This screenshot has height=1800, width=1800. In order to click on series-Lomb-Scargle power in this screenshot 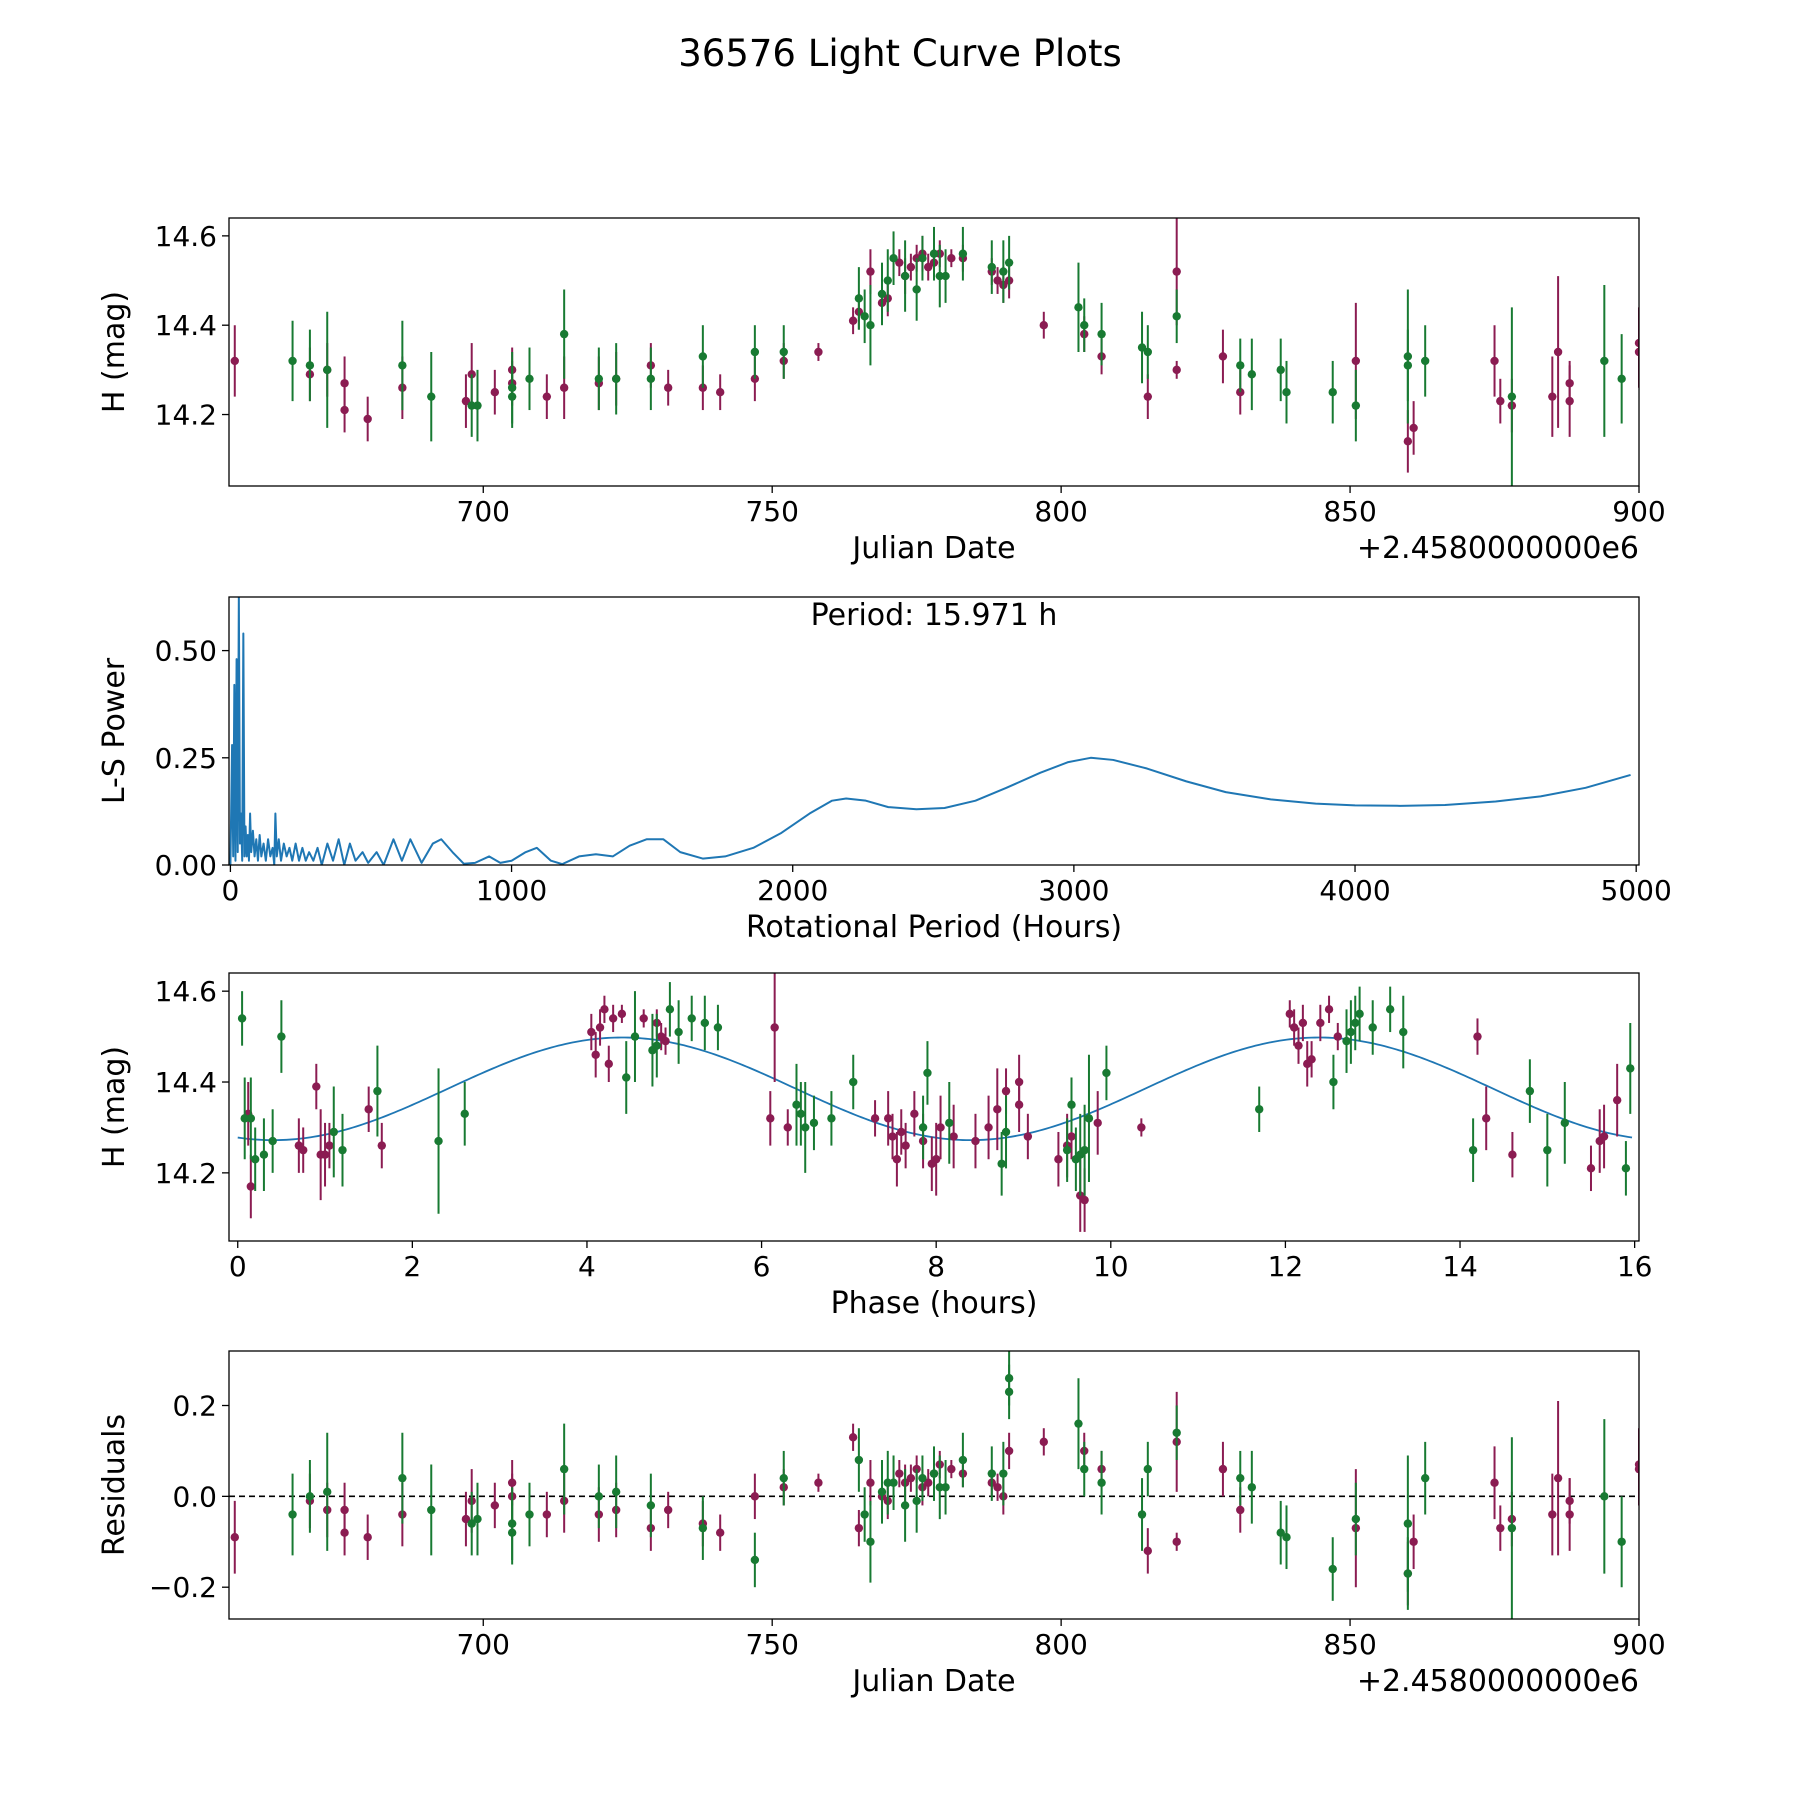, I will do `click(930, 731)`.